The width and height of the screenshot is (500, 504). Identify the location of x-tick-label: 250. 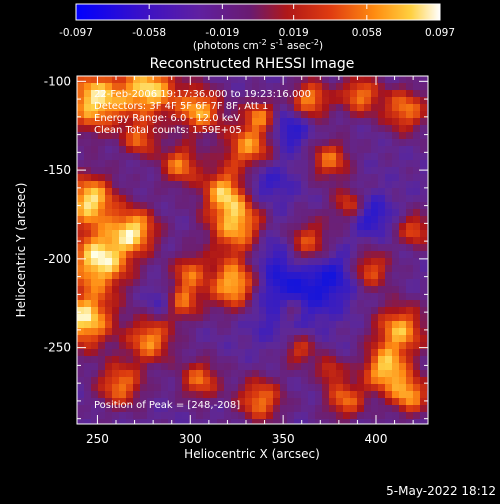
(97, 439).